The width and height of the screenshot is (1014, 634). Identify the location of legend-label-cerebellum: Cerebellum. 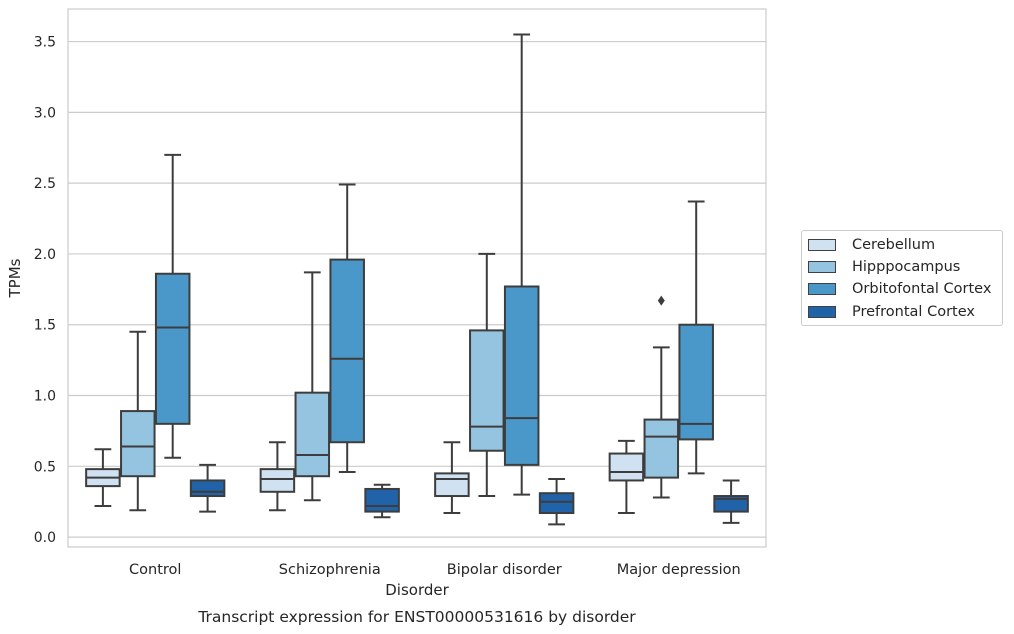
(894, 245).